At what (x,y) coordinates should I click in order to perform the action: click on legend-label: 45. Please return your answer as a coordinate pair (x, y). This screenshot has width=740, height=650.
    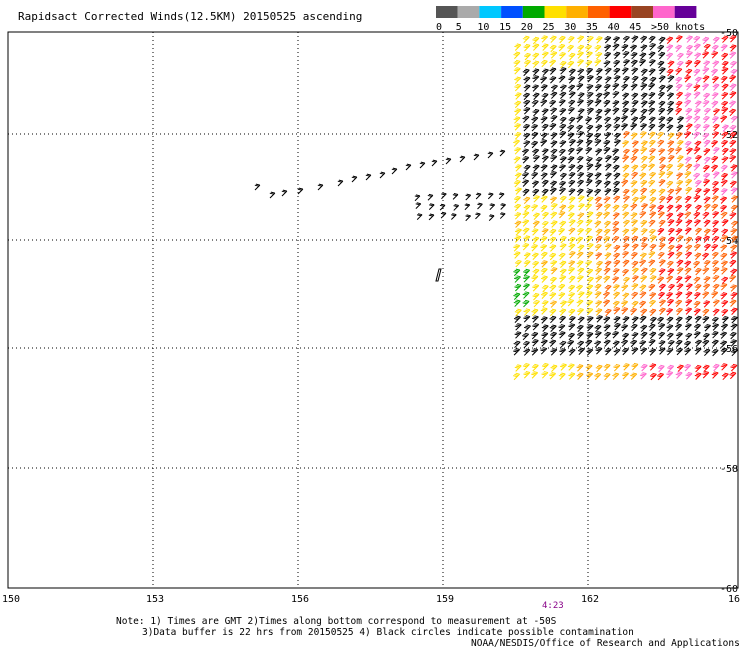
    Looking at the image, I should click on (635, 27).